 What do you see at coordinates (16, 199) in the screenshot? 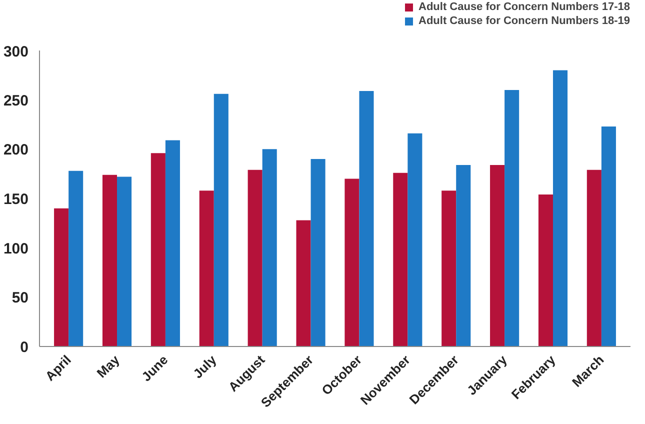
I see `y-tick-label: 150` at bounding box center [16, 199].